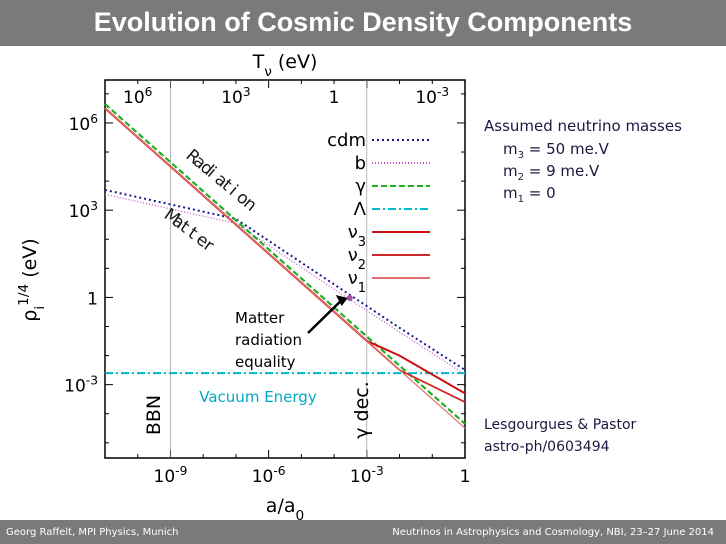 This screenshot has width=726, height=544. Describe the element at coordinates (357, 236) in the screenshot. I see `legend-label: ν3` at that location.